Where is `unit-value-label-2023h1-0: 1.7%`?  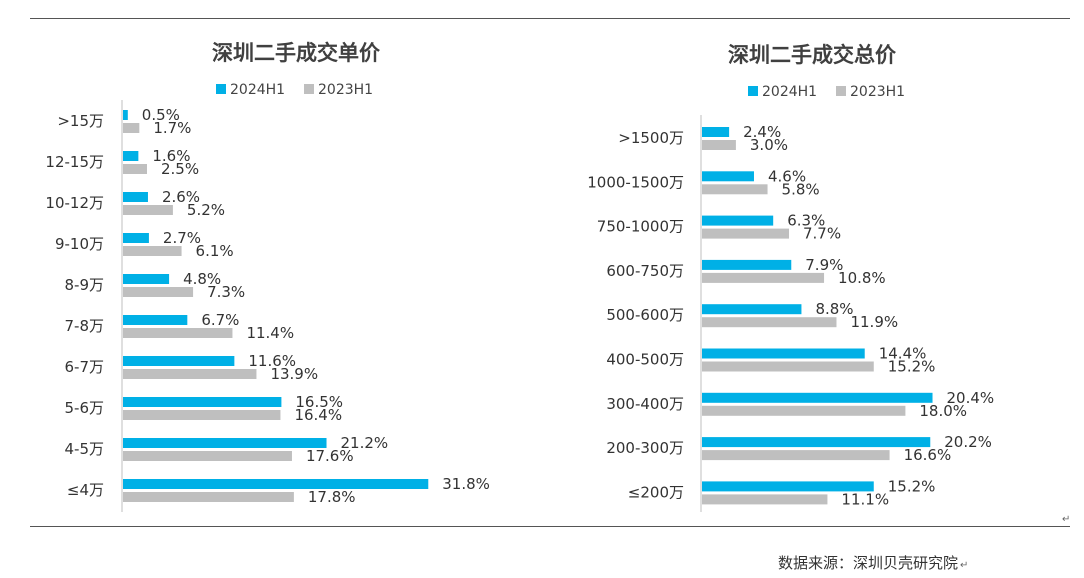 unit-value-label-2023h1-0: 1.7% is located at coordinates (172, 128).